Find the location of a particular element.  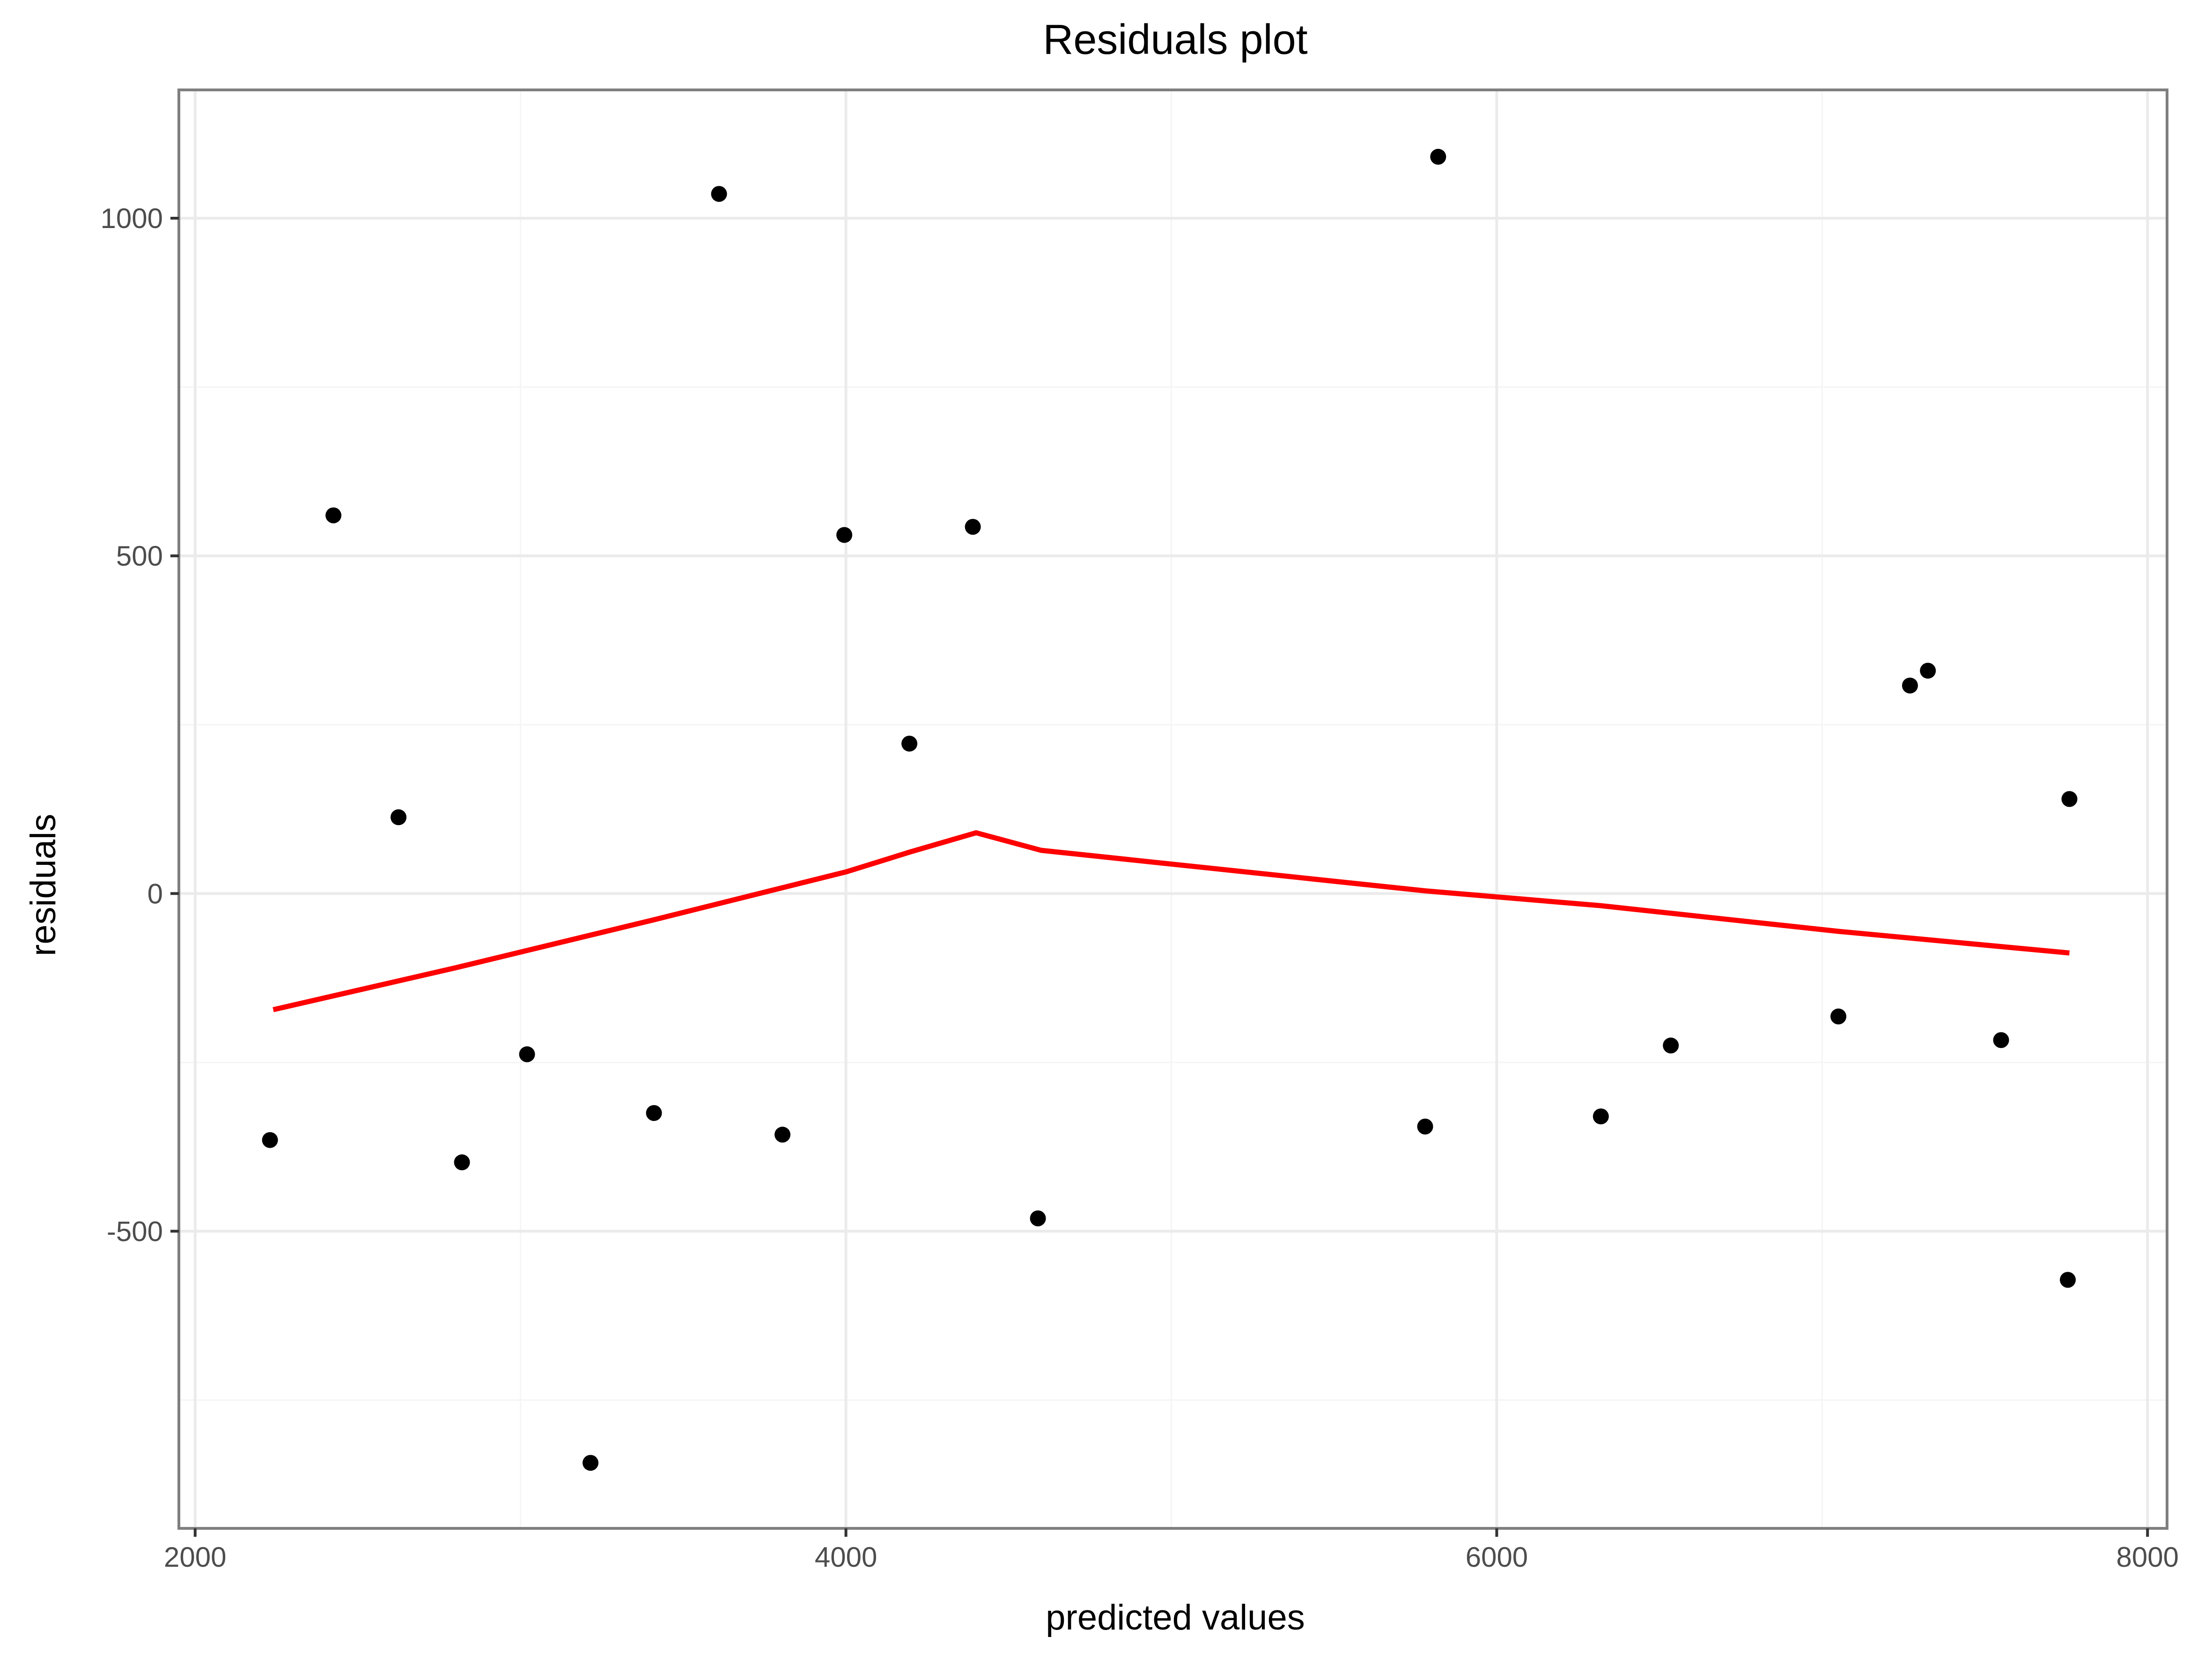

y-tick-label: 1000 is located at coordinates (132, 218).